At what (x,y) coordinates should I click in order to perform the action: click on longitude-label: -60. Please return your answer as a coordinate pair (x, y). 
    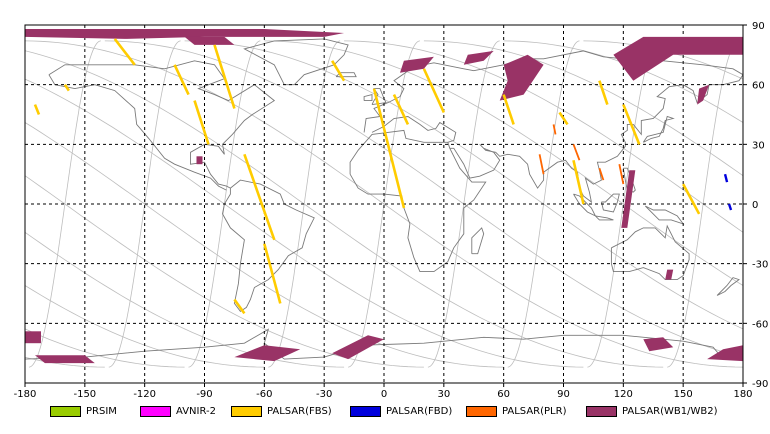
    Looking at the image, I should click on (264, 394).